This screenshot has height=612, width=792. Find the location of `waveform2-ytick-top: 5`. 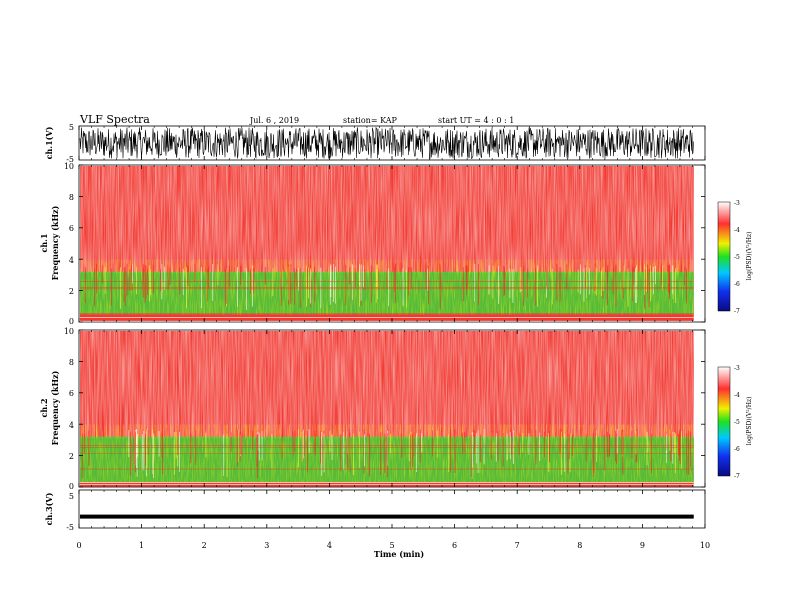

waveform2-ytick-top: 5 is located at coordinates (71, 496).